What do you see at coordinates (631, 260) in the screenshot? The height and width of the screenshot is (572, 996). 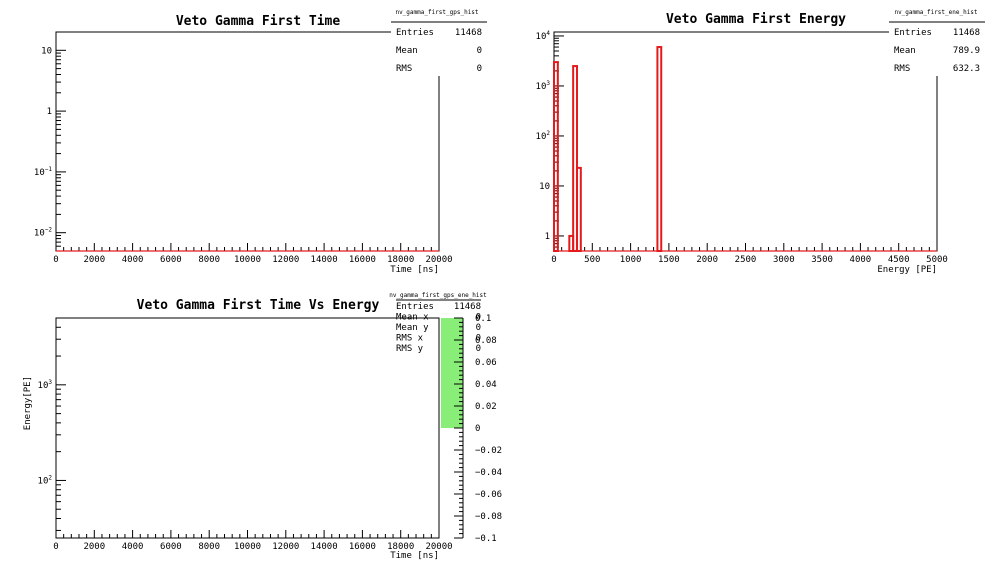 I see `x-tick-label: 1000` at bounding box center [631, 260].